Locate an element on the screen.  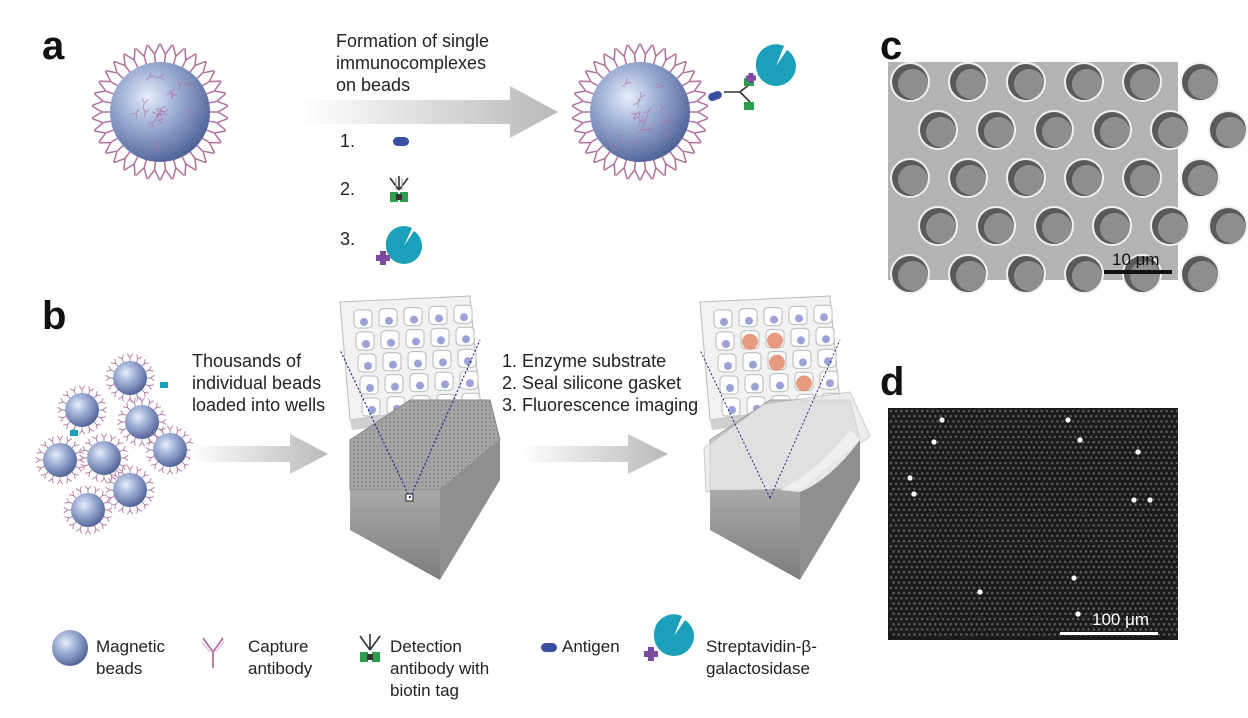
legend-detection-antibody-icon is located at coordinates (370, 648).